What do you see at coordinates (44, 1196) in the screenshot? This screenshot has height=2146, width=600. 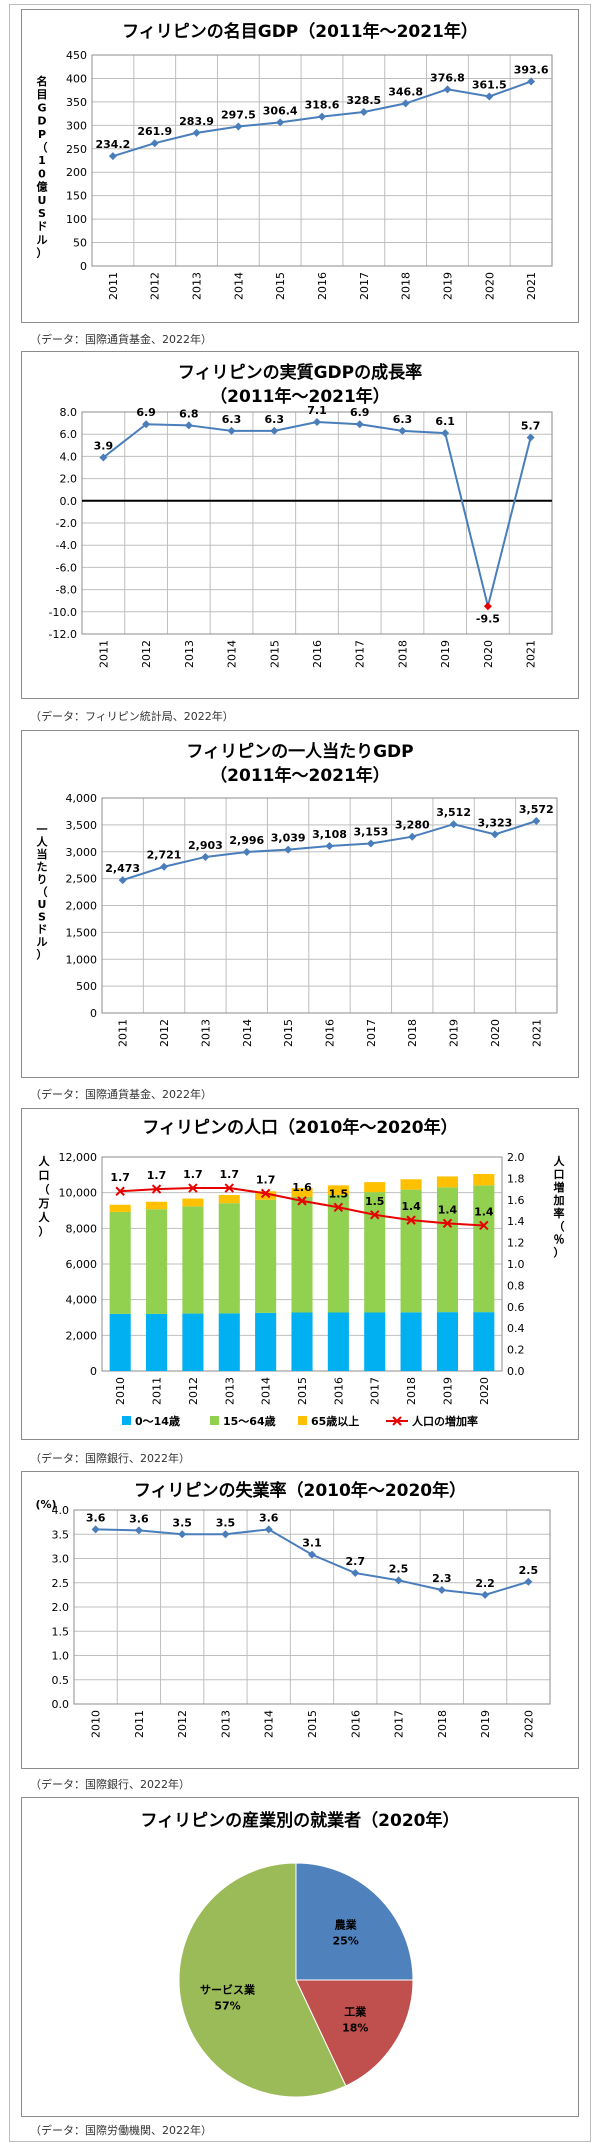 I see `y-axis-label: 人口（万人）` at bounding box center [44, 1196].